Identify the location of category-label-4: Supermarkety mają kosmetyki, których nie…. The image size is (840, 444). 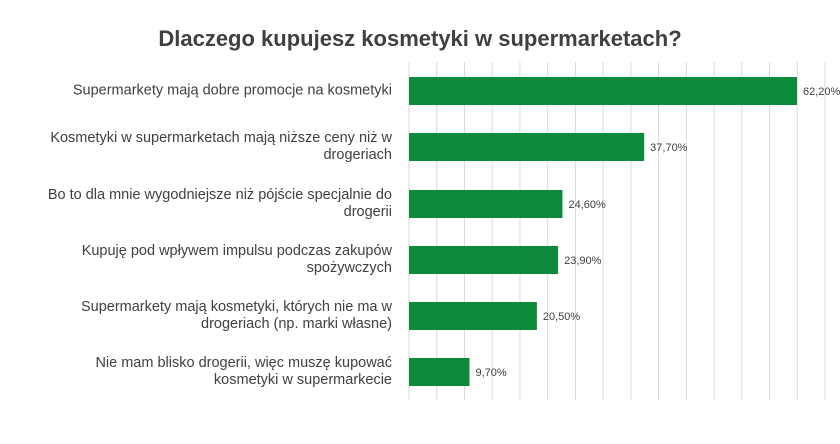
(196, 316).